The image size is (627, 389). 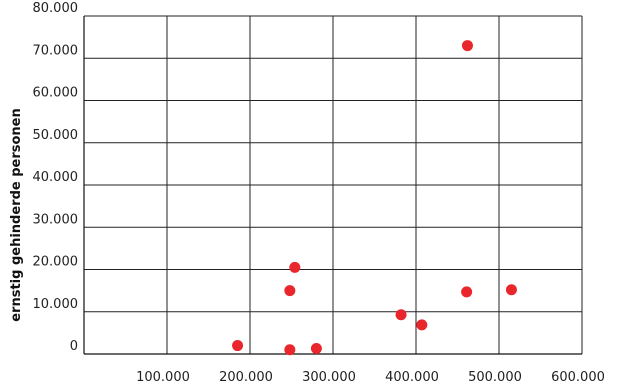 I want to click on y-tick-label: 30.000, so click(x=56, y=219).